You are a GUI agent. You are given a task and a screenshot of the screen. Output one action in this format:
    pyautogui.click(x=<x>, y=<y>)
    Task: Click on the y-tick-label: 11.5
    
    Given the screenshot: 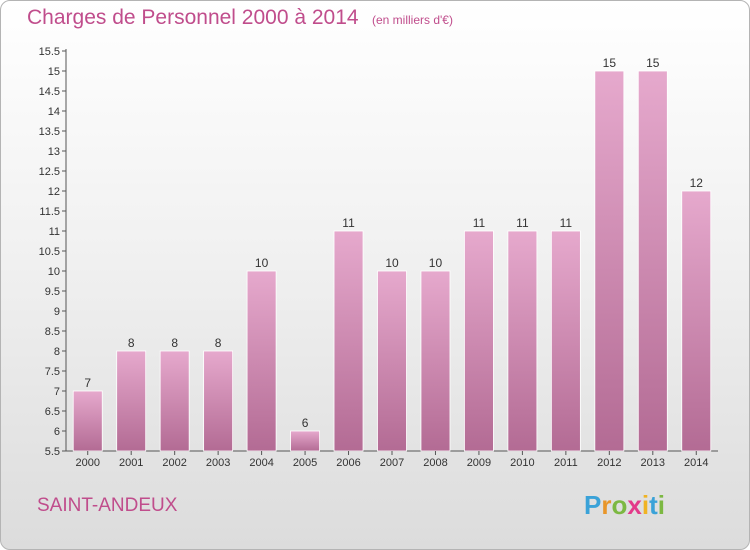 What is the action you would take?
    pyautogui.click(x=49, y=212)
    